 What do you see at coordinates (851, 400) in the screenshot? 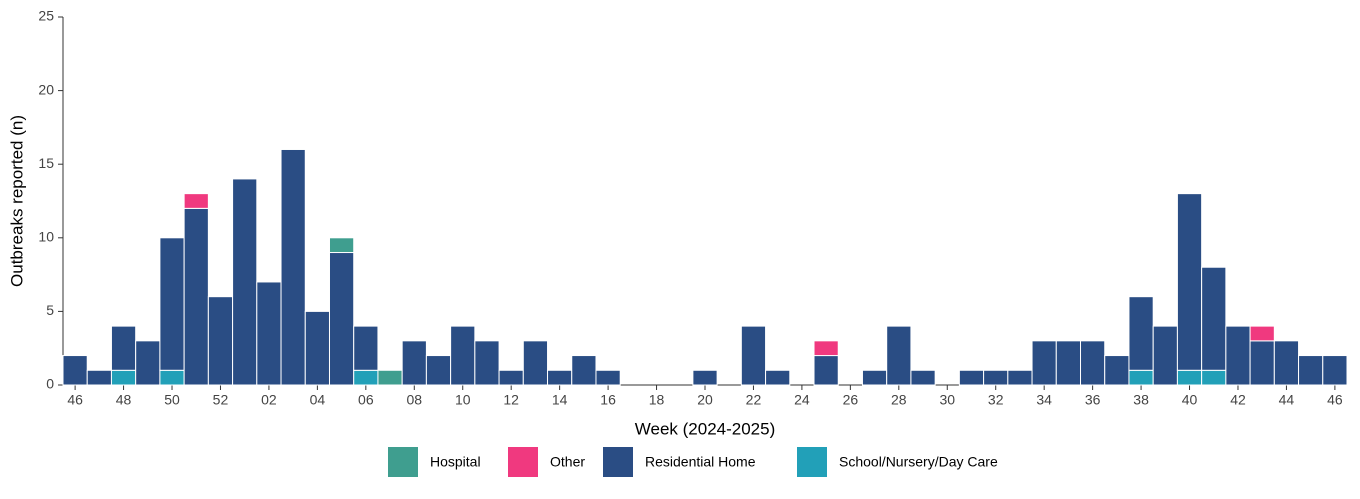
I see `x-tick-label: 26` at bounding box center [851, 400].